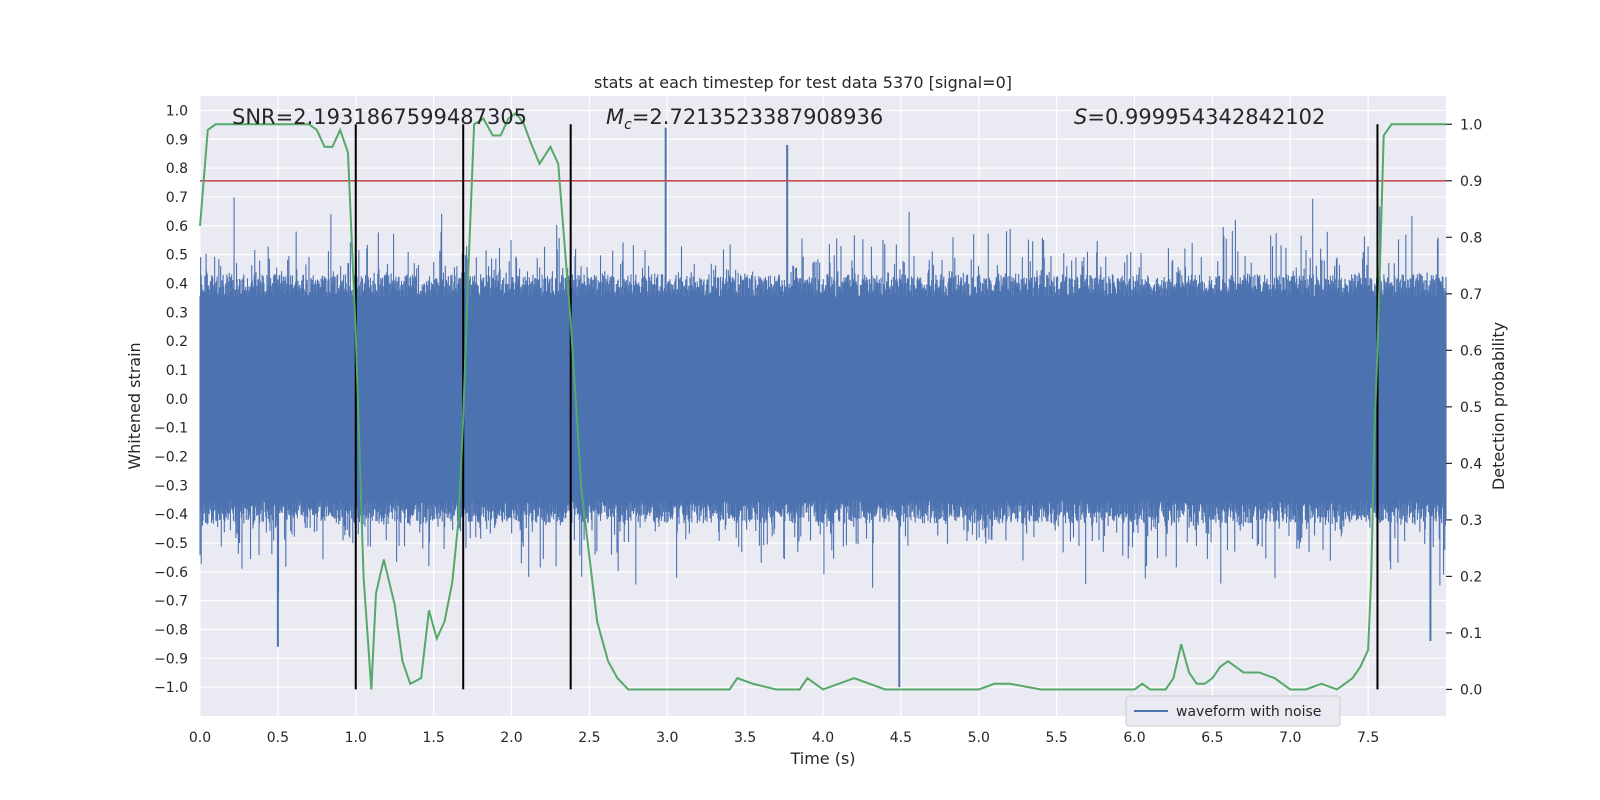  Describe the element at coordinates (177, 140) in the screenshot. I see `y-tick-label: 0.9` at that location.